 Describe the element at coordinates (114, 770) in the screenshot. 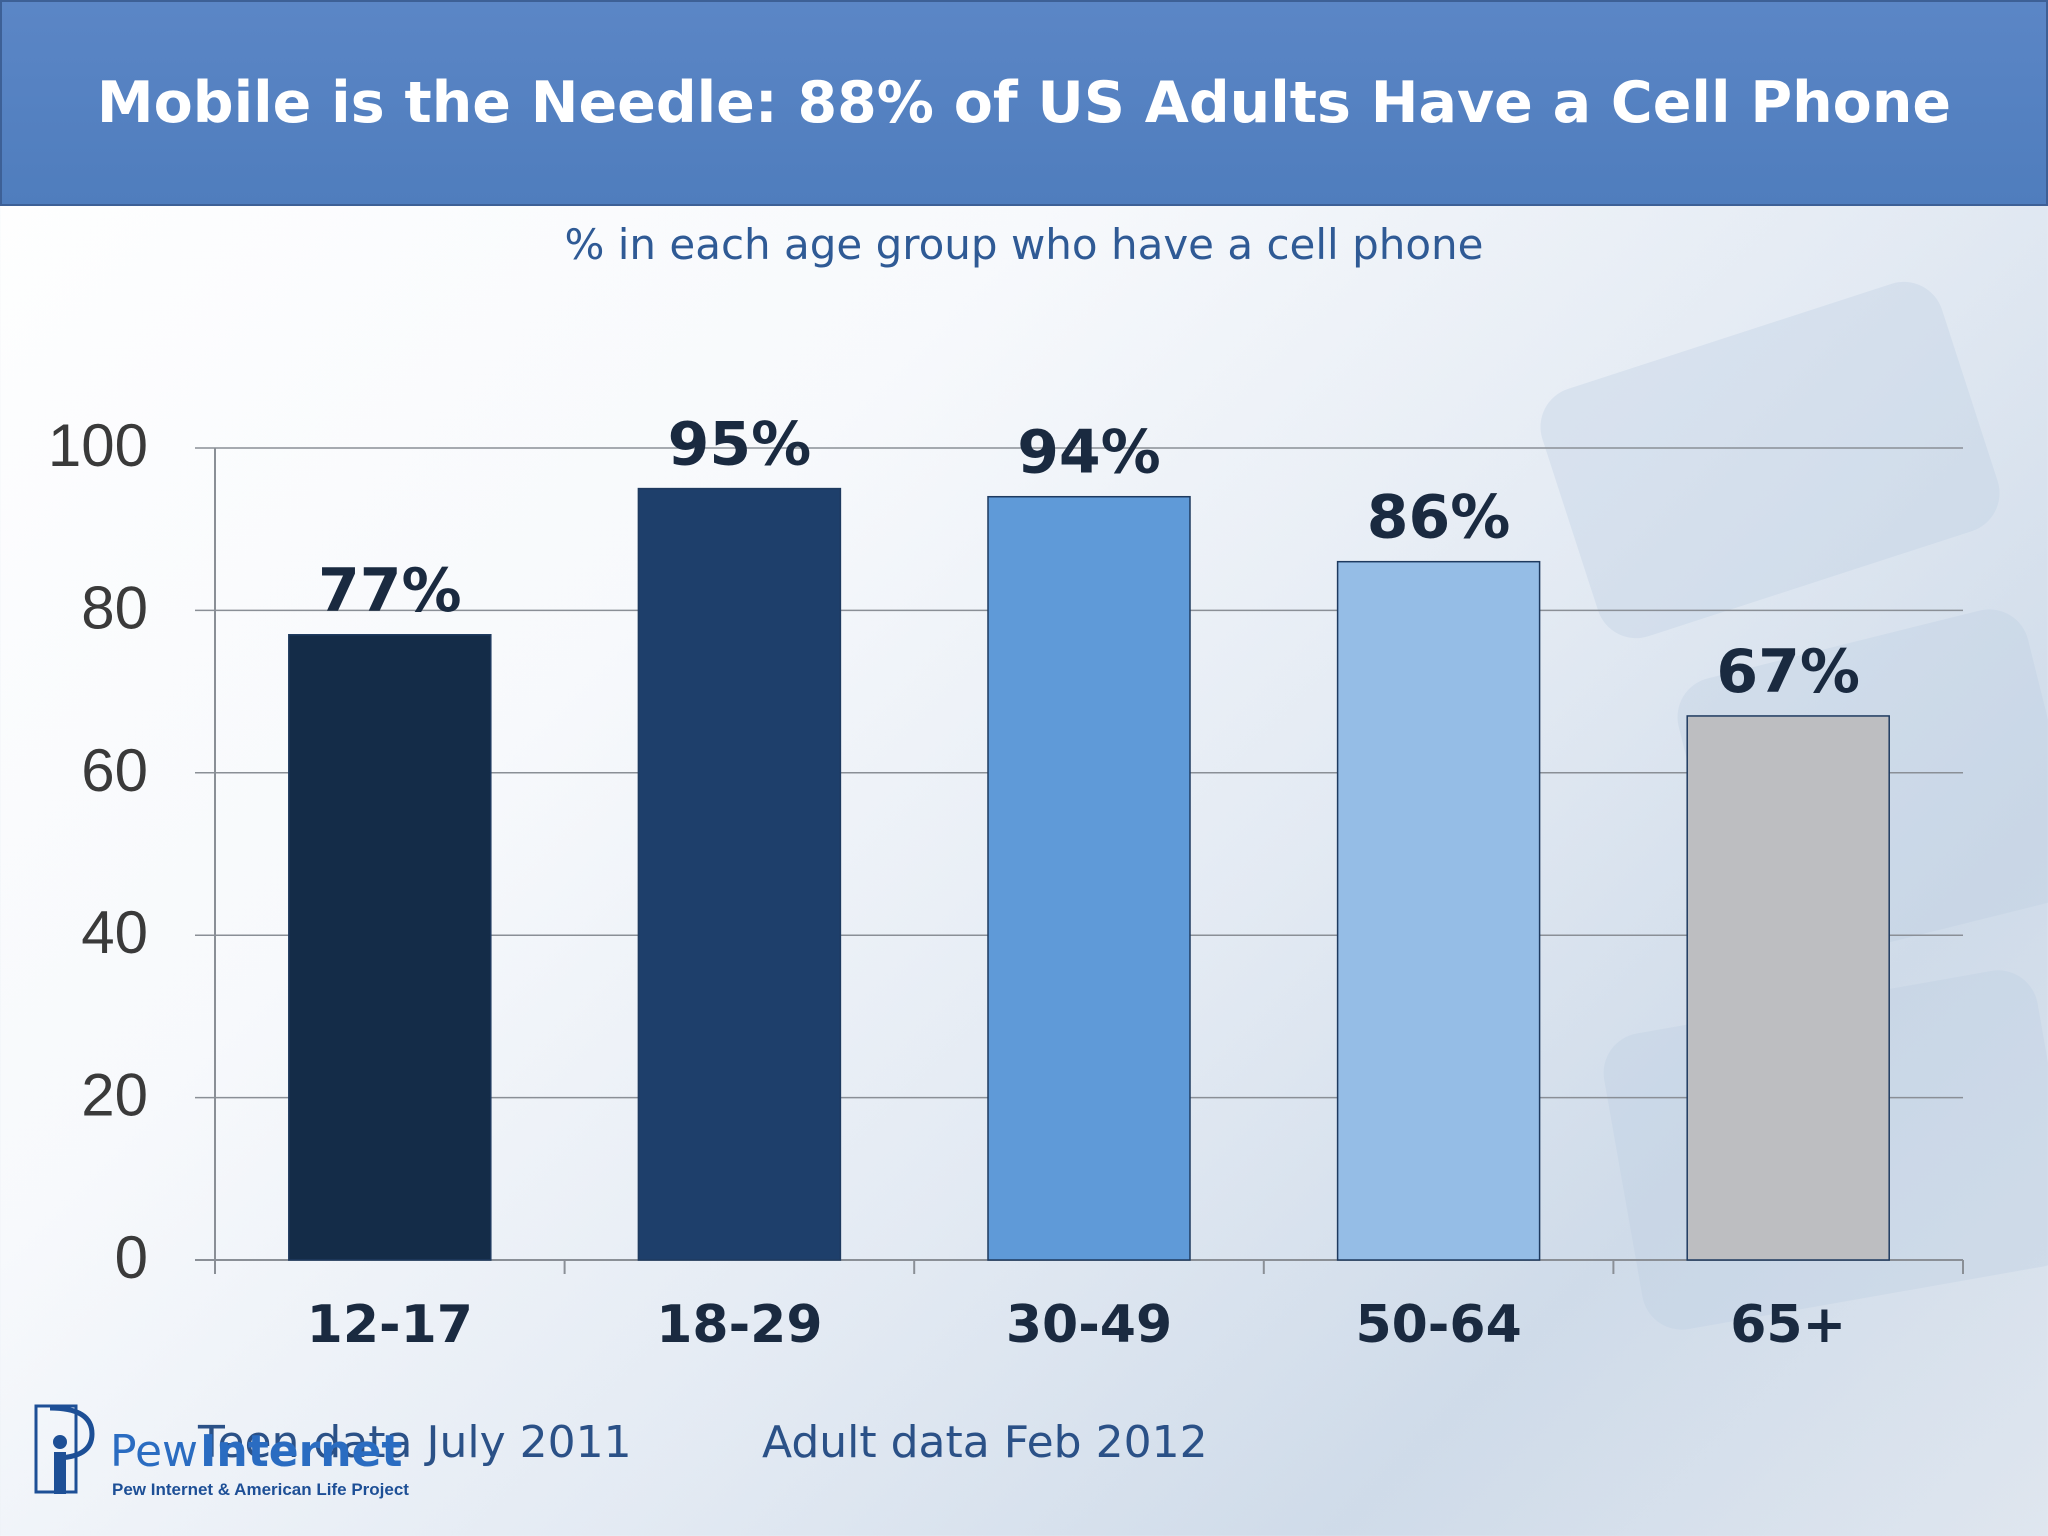

I see `y-tick-label: 60` at that location.